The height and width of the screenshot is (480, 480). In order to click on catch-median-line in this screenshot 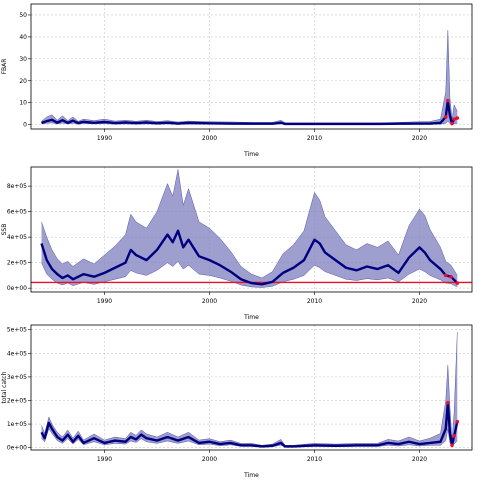, I will do `click(249, 424)`.